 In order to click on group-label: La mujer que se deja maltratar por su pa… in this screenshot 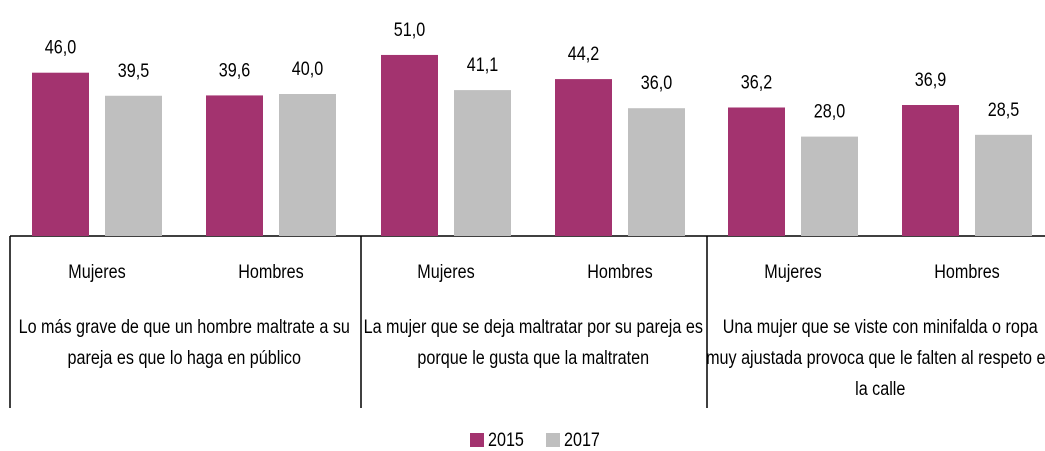, I will do `click(533, 343)`.